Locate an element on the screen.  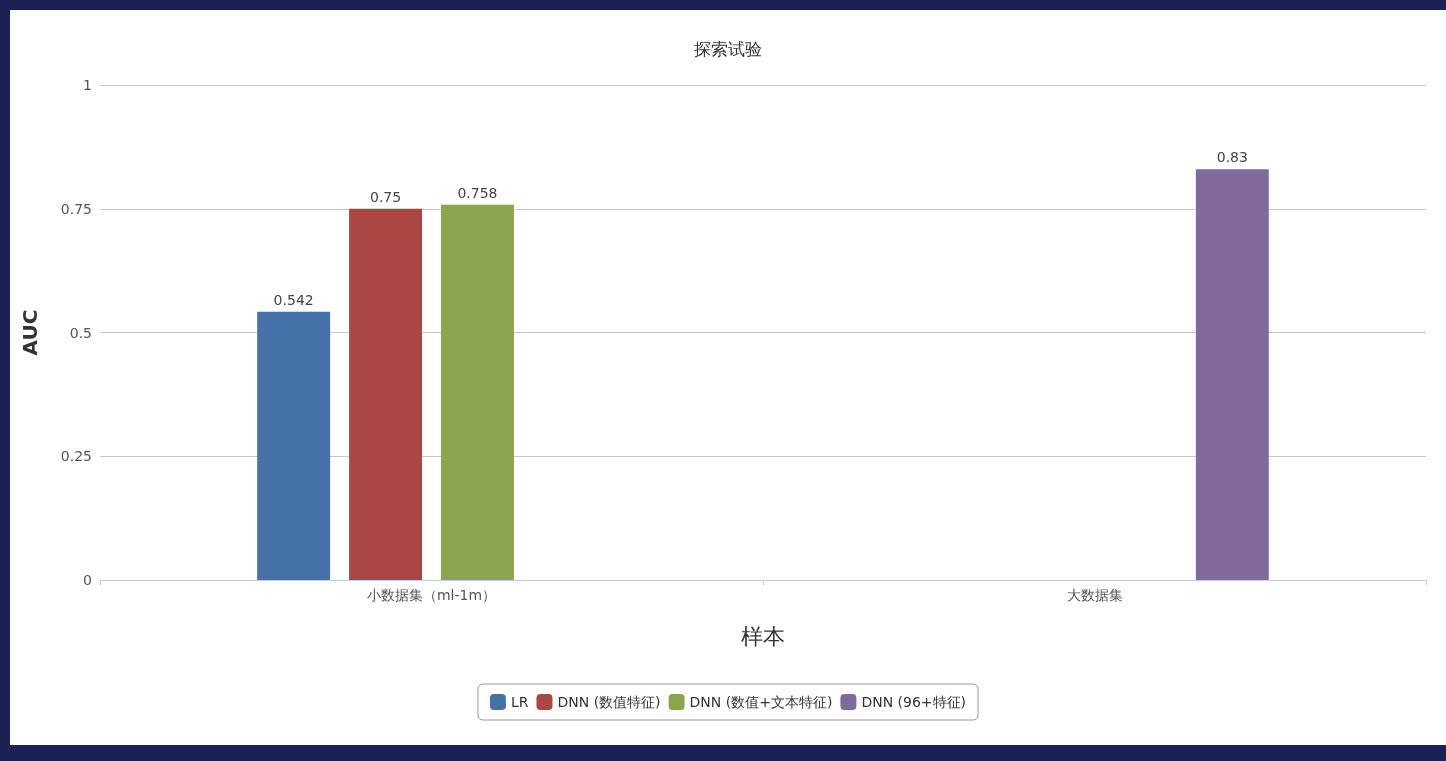
legend-label: LR is located at coordinates (519, 702).